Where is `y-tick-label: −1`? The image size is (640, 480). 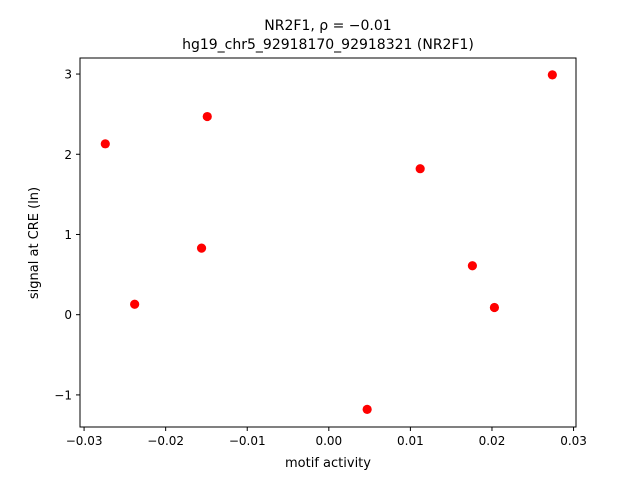
y-tick-label: −1 is located at coordinates (63, 395).